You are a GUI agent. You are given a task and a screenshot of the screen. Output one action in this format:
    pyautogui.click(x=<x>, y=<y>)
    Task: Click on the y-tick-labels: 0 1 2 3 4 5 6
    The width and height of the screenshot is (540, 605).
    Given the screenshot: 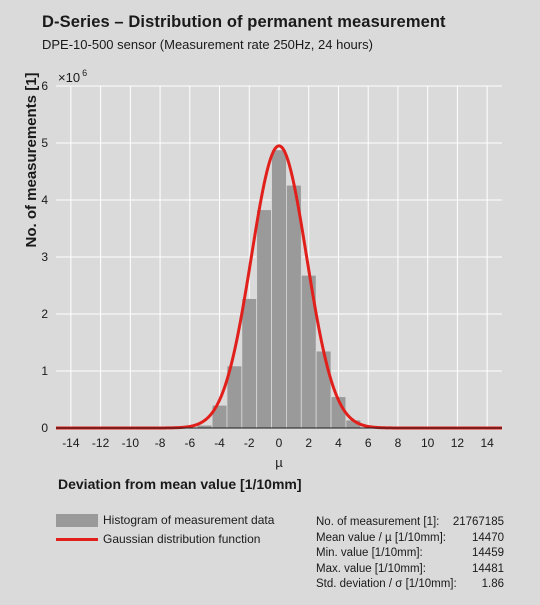 What is the action you would take?
    pyautogui.click(x=44, y=257)
    